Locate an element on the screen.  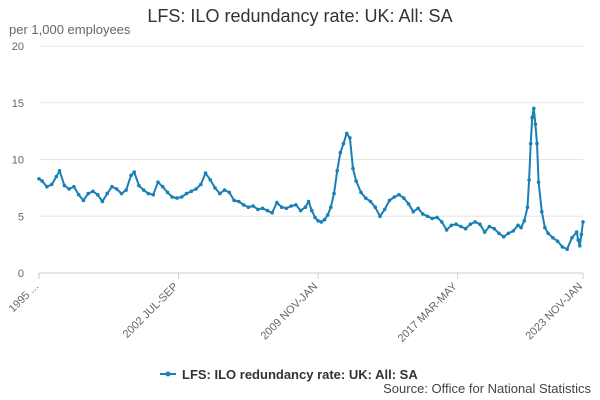
legend-label: LFS: ILO redundancy rate: UK: All: SA is located at coordinates (300, 374).